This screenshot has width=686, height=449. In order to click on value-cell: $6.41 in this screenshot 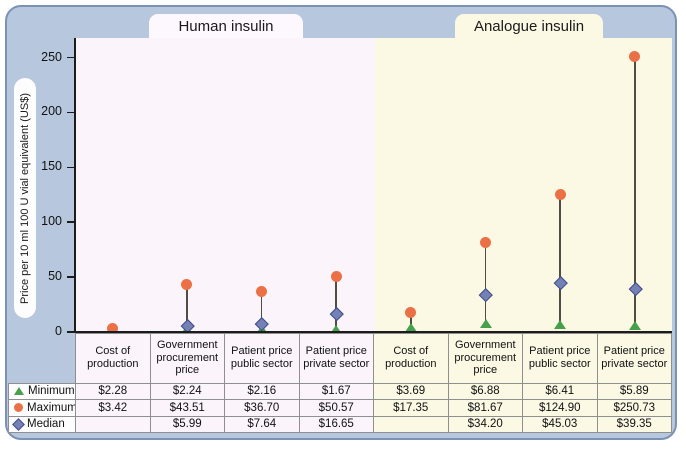, I will do `click(560, 391)`.